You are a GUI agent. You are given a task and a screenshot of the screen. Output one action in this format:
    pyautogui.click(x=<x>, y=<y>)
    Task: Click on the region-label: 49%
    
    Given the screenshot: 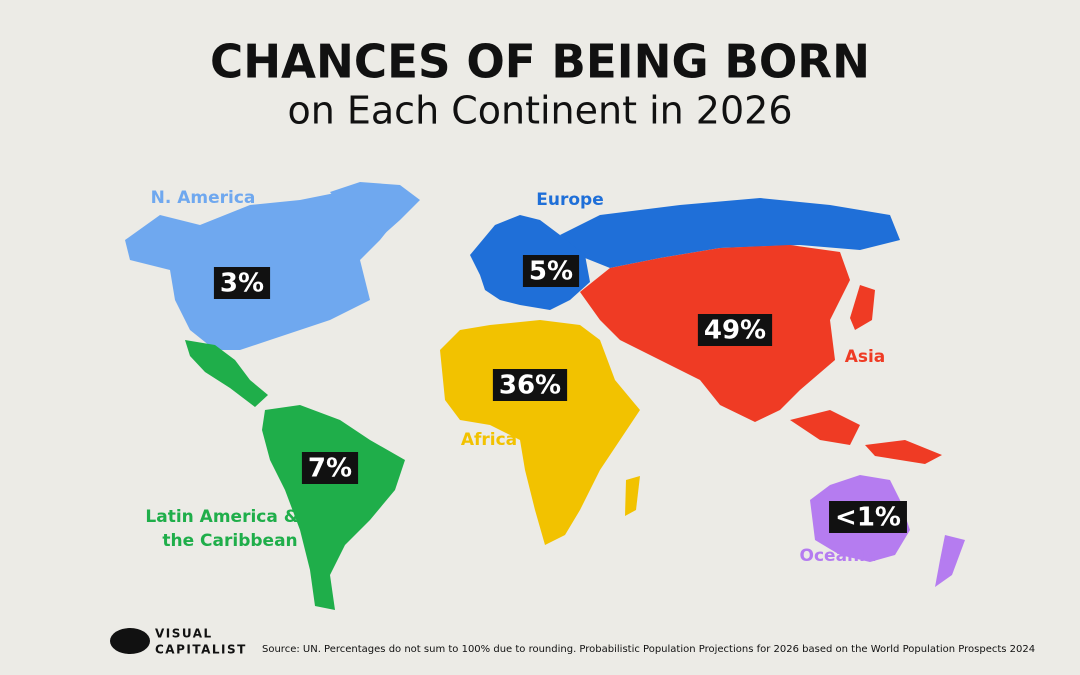 What is the action you would take?
    pyautogui.click(x=735, y=330)
    